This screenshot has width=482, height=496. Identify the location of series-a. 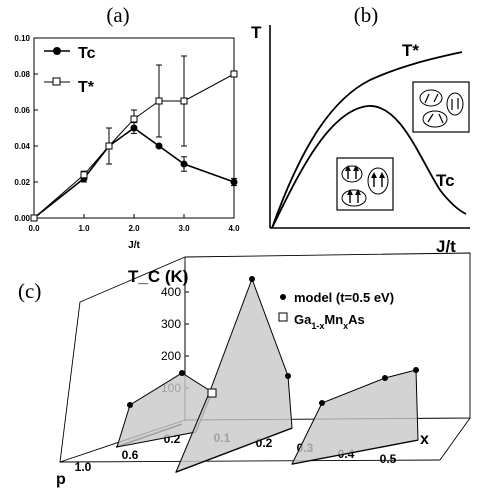
(134, 138).